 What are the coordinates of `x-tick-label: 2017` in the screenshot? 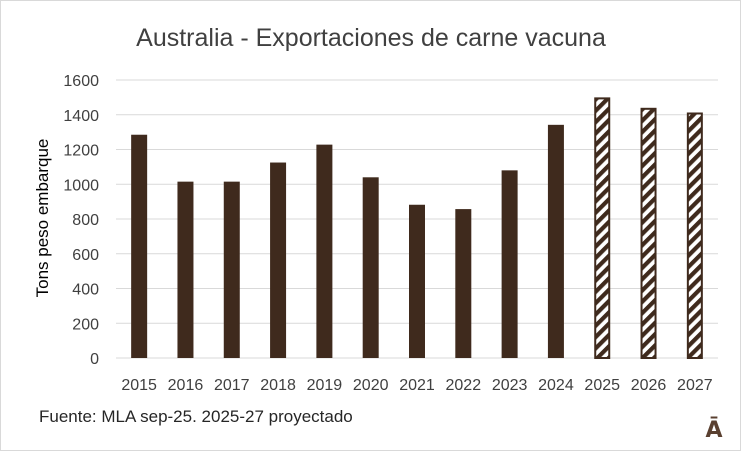 It's located at (232, 385).